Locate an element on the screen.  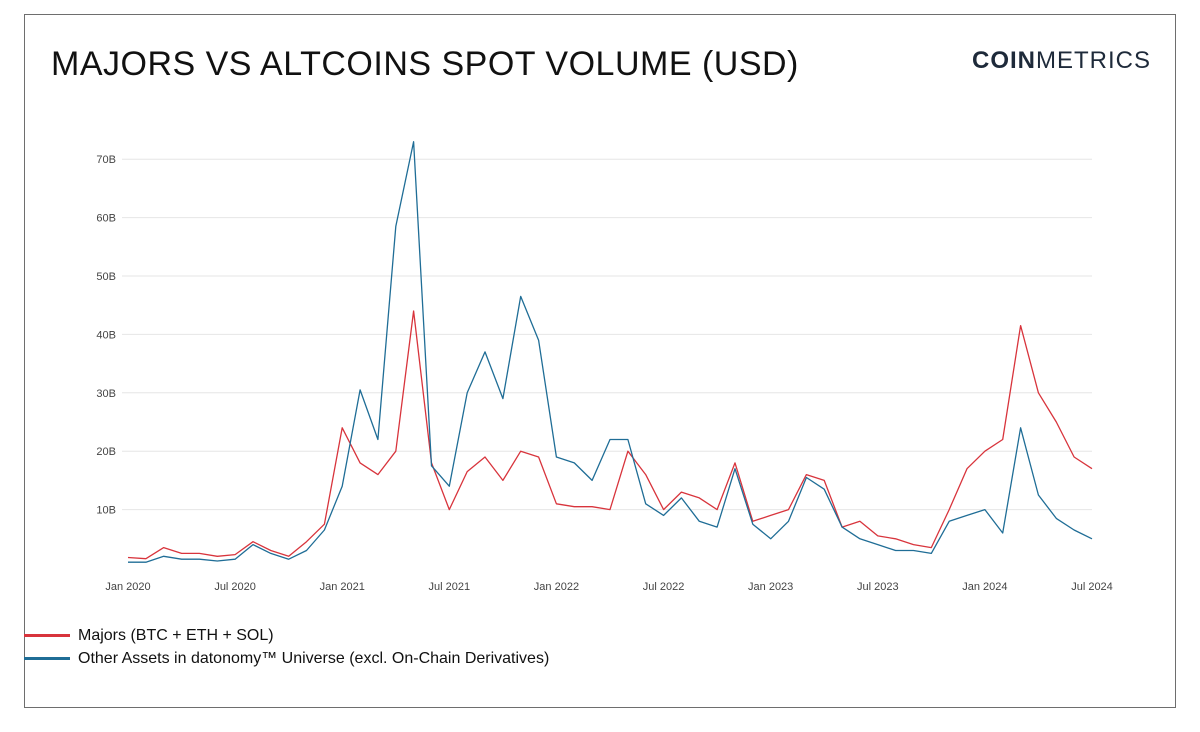
y-tick-label: 70B is located at coordinates (106, 160).